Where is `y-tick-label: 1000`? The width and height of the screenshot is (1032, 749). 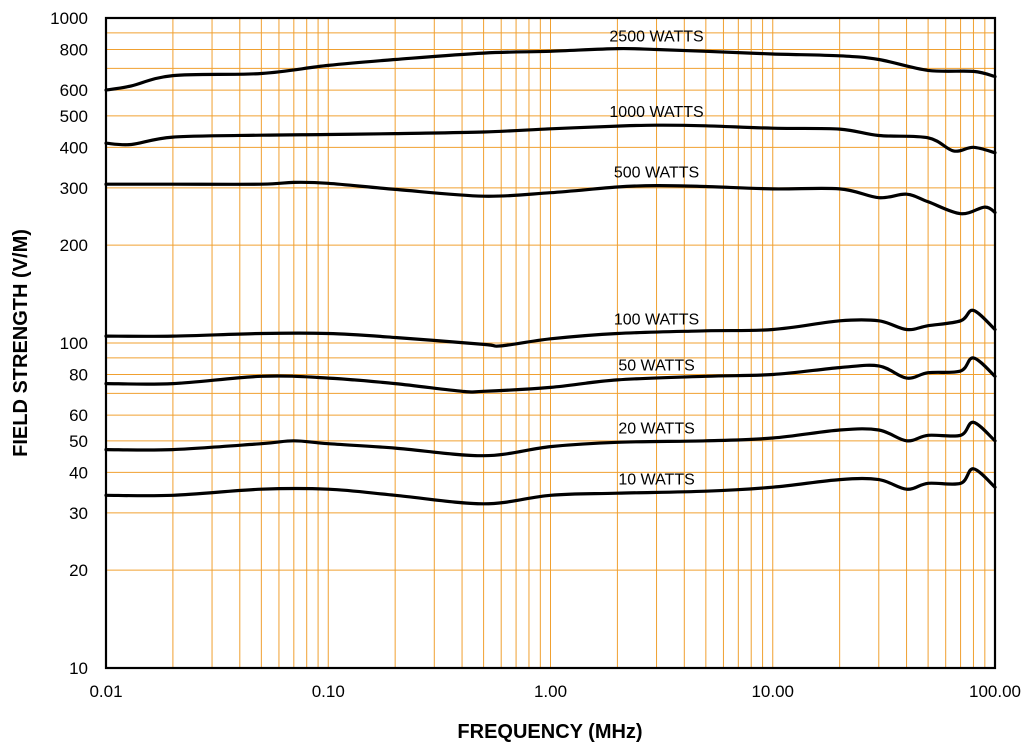
y-tick-label: 1000 is located at coordinates (69, 18).